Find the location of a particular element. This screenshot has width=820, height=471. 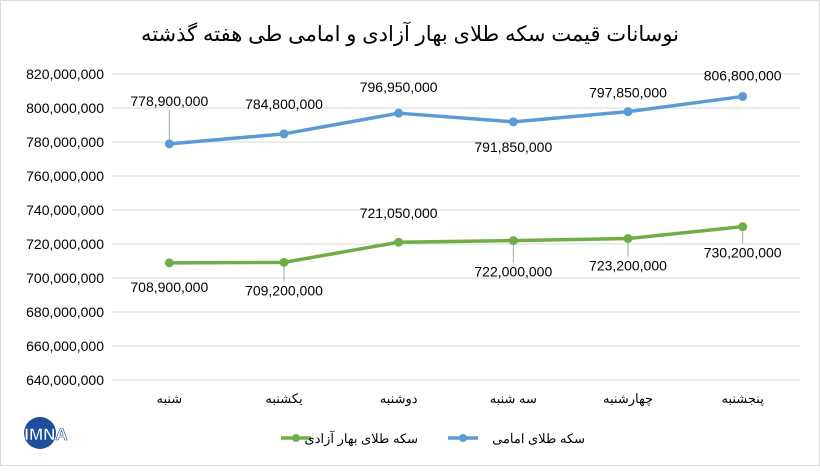

data-label: 722,000,000 is located at coordinates (513, 272).